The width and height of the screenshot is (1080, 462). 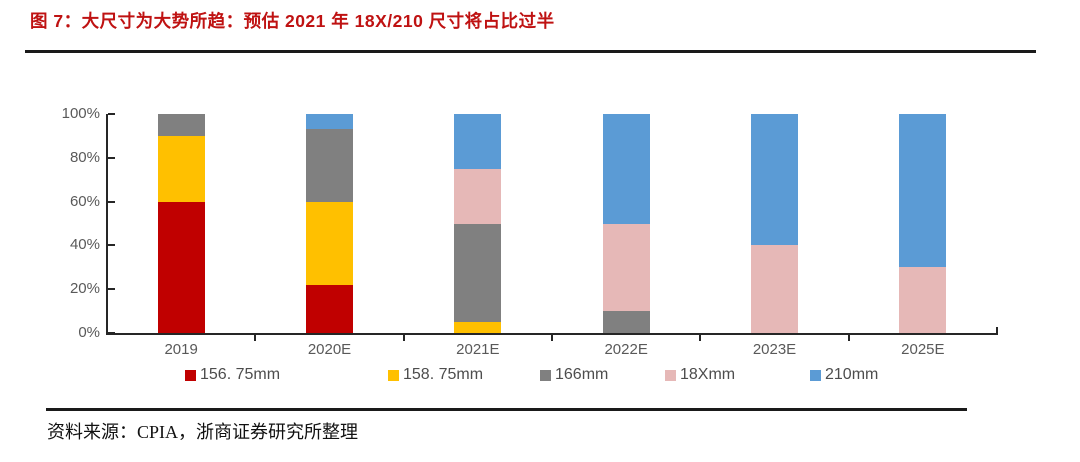 I want to click on y-axis-line, so click(x=107, y=224).